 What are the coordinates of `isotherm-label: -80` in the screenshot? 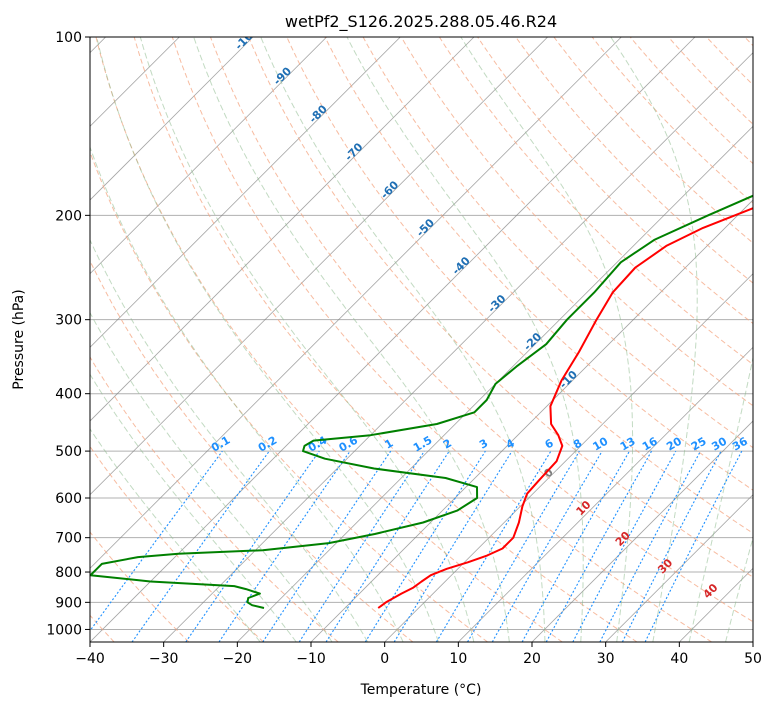 It's located at (318, 113).